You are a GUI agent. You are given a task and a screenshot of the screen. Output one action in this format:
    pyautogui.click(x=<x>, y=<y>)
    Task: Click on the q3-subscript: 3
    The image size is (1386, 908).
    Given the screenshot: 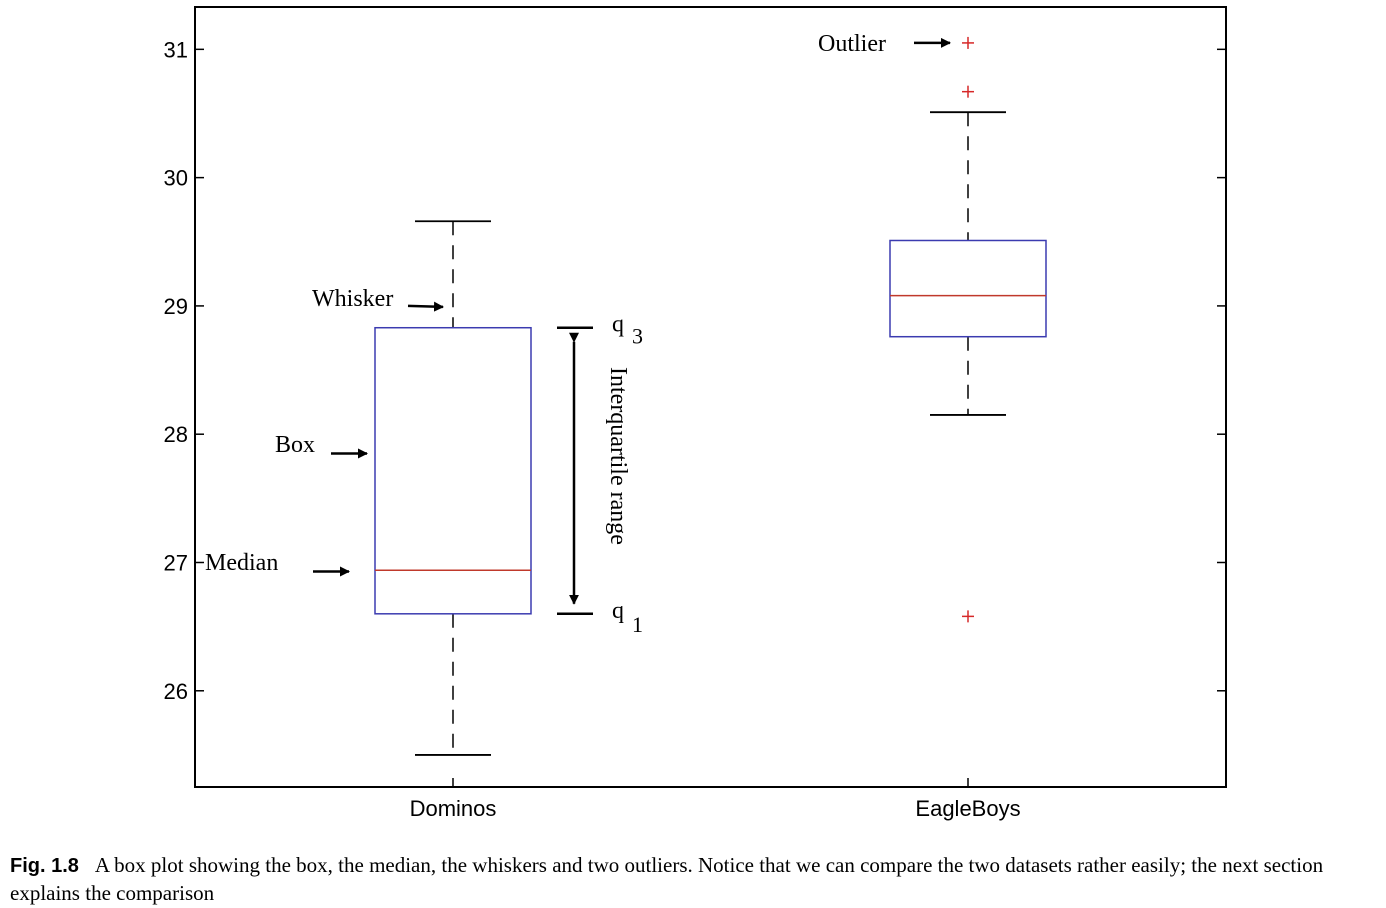 What is the action you would take?
    pyautogui.click(x=637, y=336)
    